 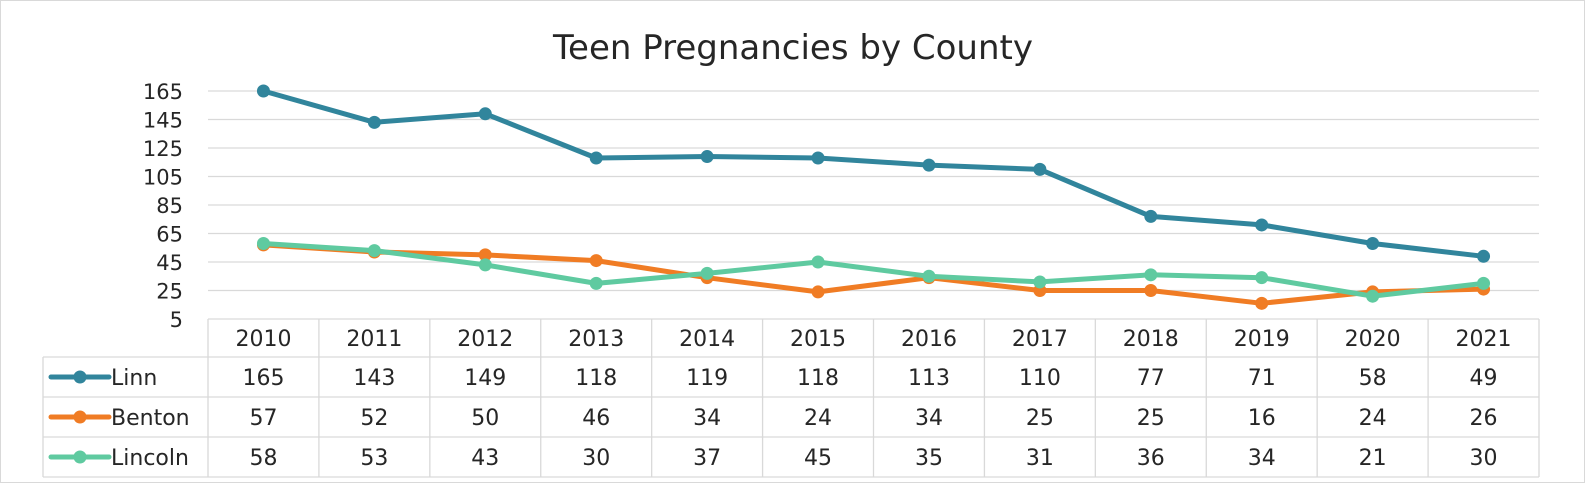 I want to click on y-tick-label: 85, so click(x=169, y=206).